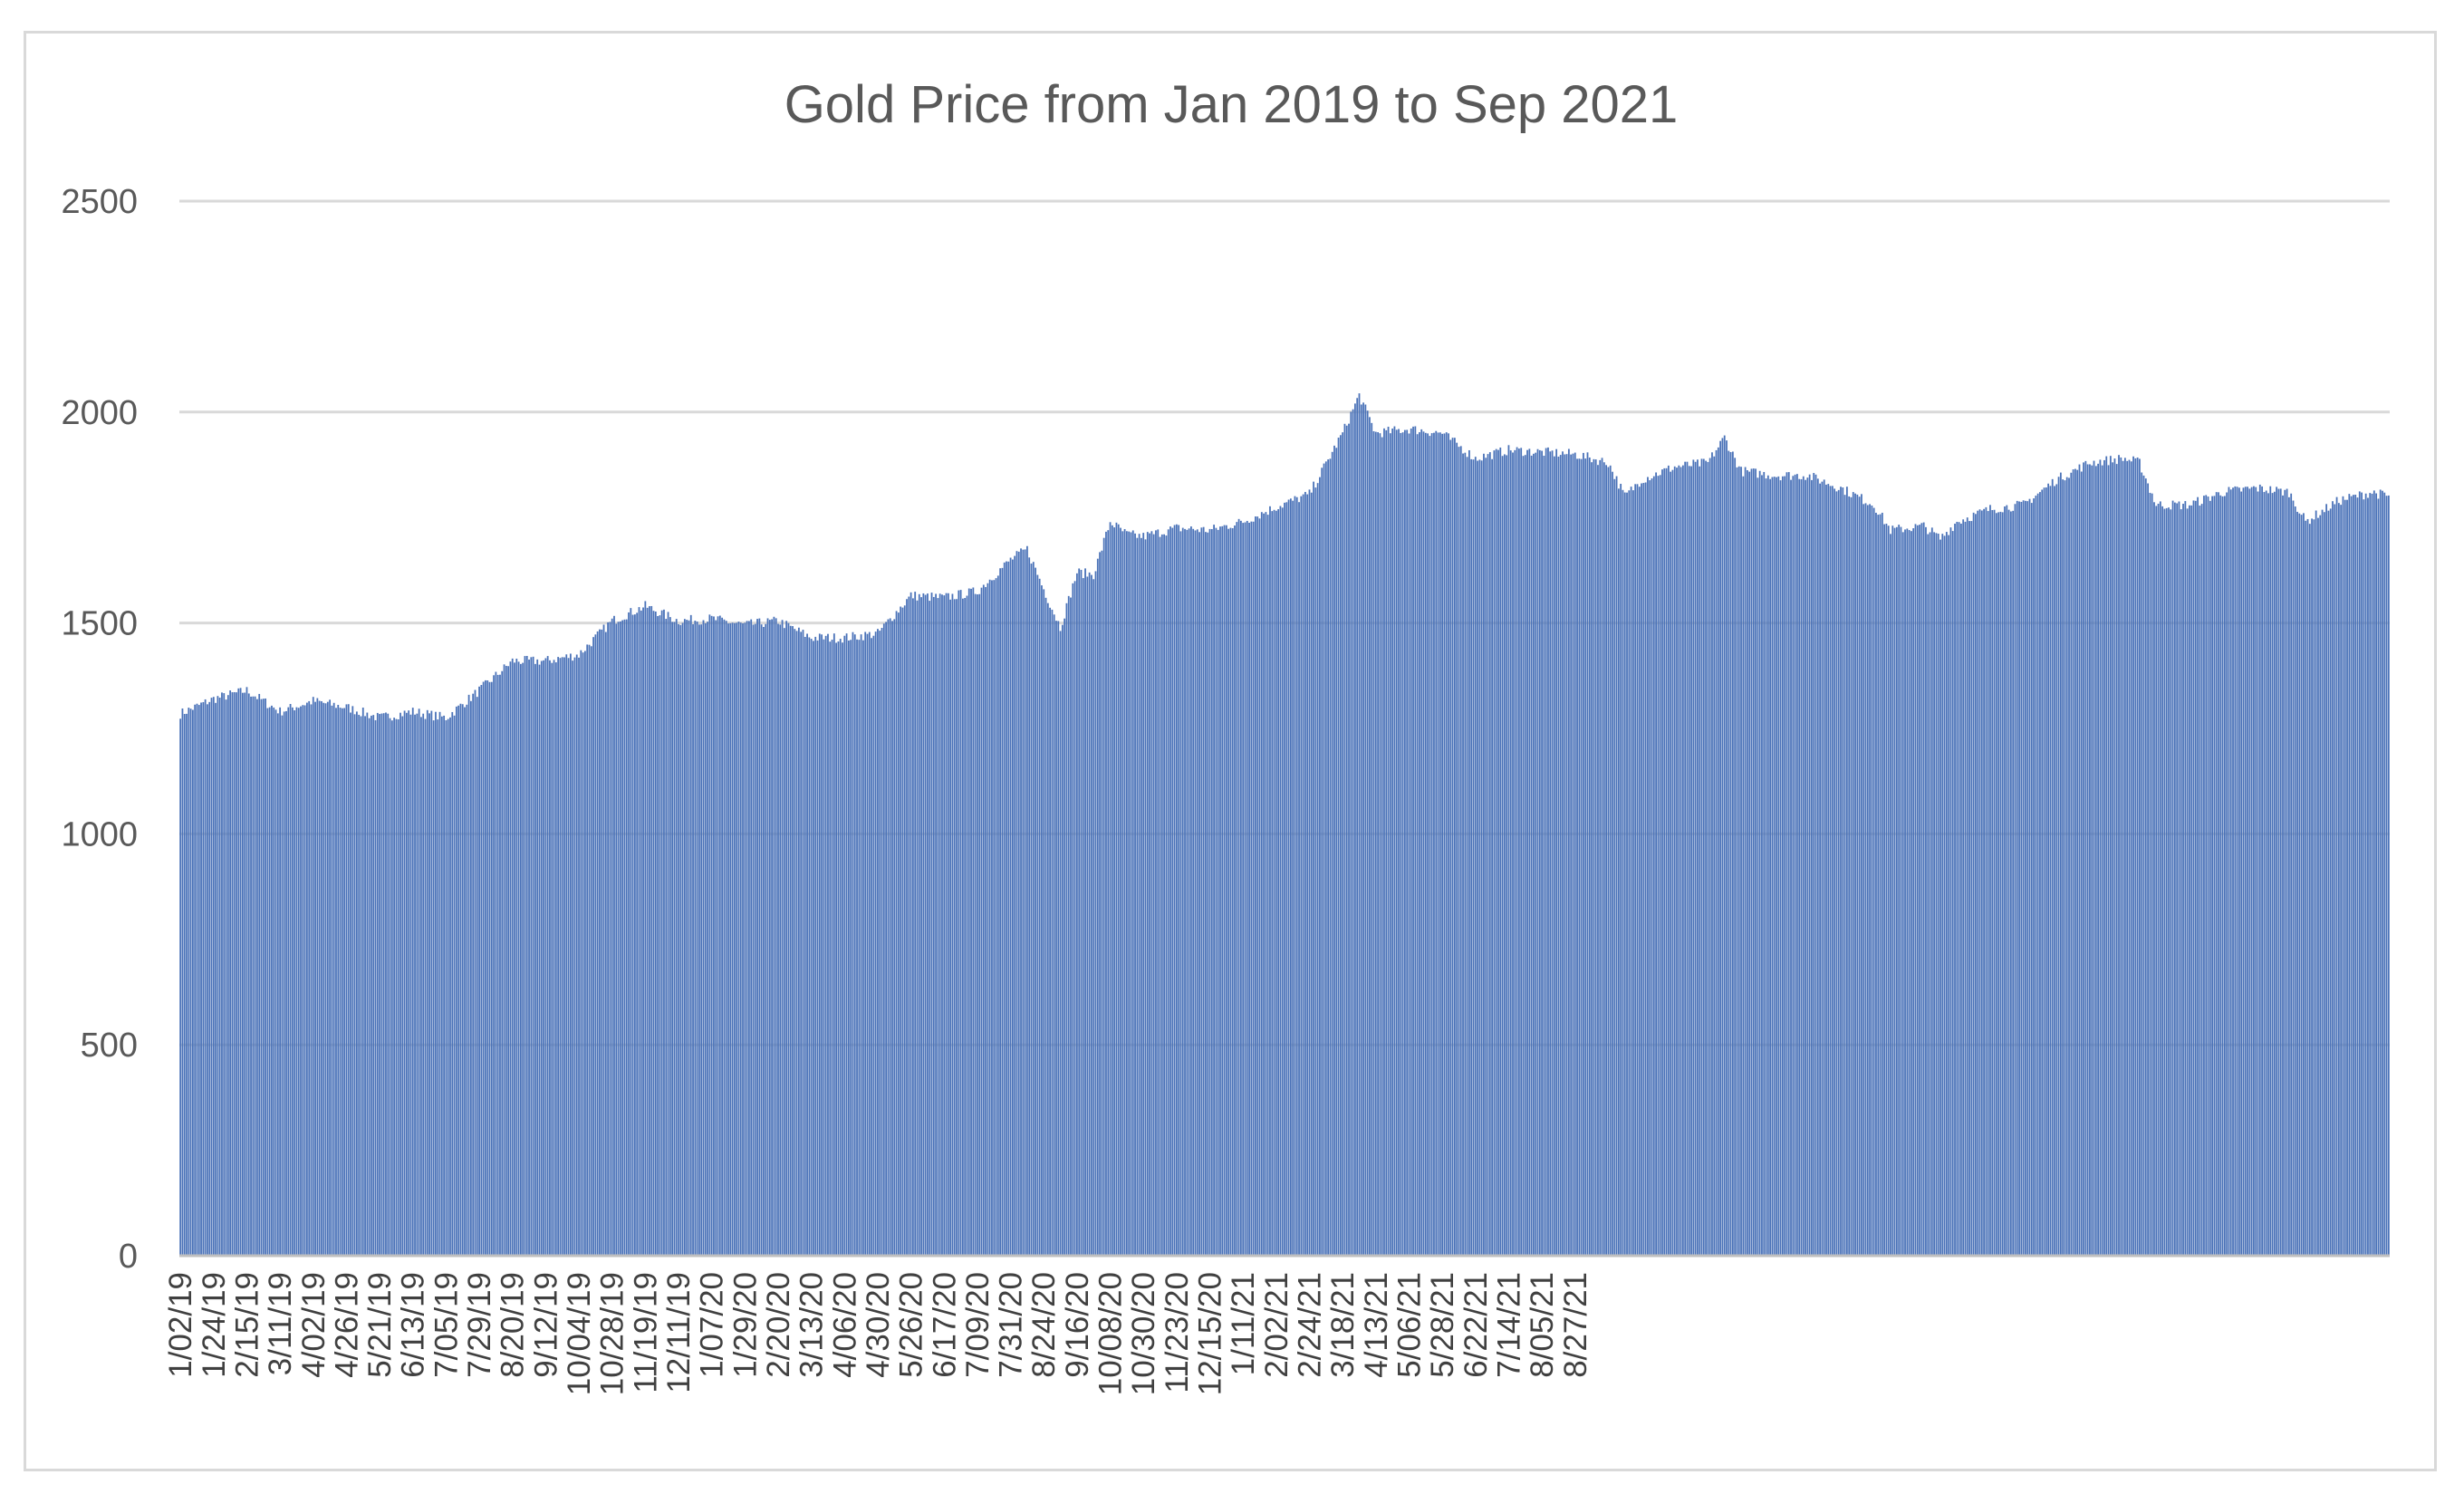 Image resolution: width=2464 pixels, height=1494 pixels. Describe the element at coordinates (1177, 1332) in the screenshot. I see `x-tick-label: 11/23/20` at that location.